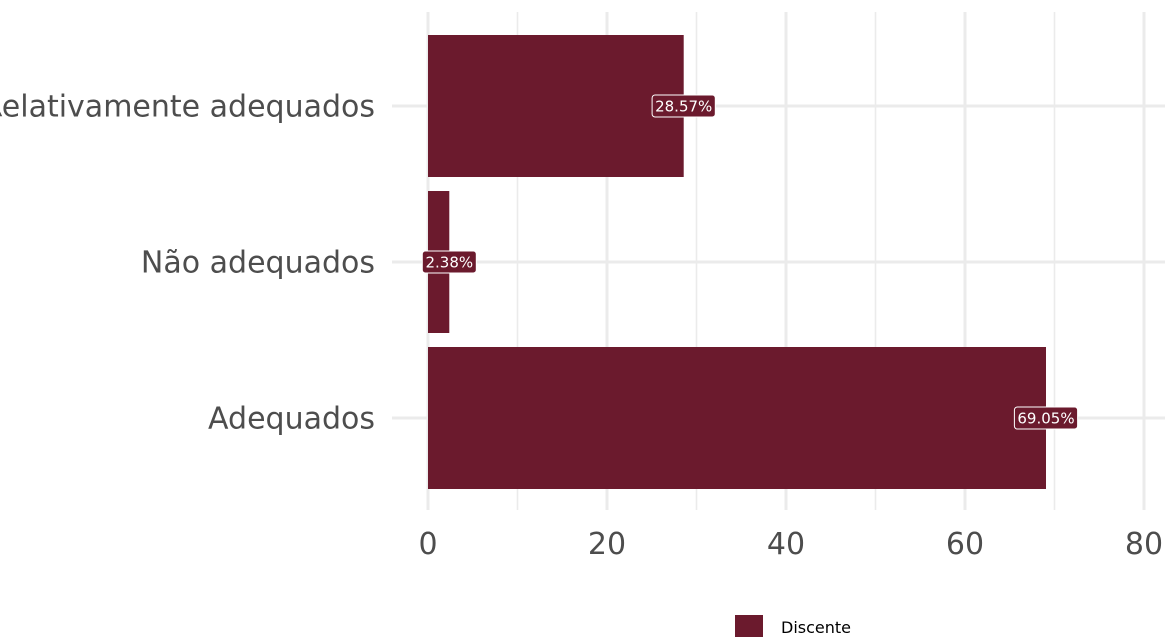 The height and width of the screenshot is (637, 1165). Describe the element at coordinates (749, 626) in the screenshot. I see `legend-swatch` at that location.